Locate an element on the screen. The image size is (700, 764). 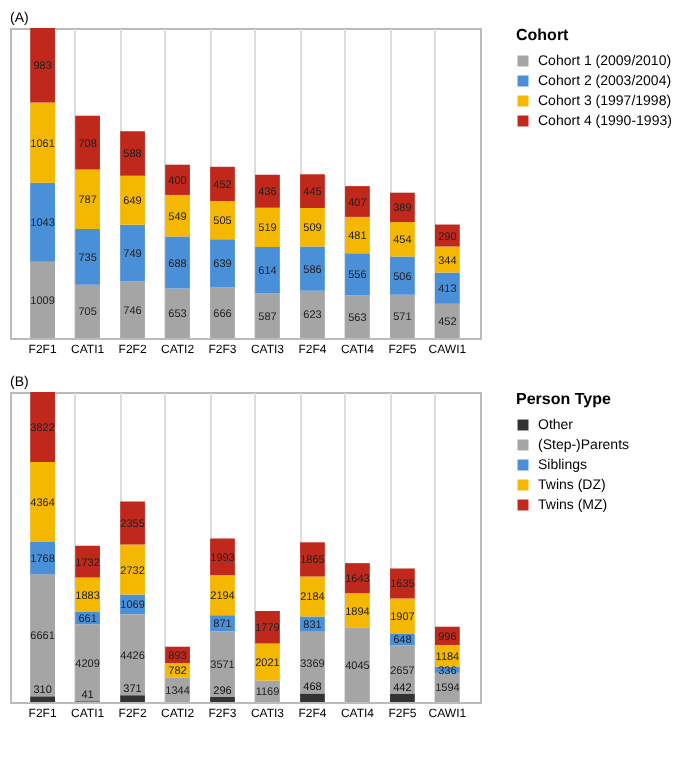
legend-title: Person Type is located at coordinates (564, 399).